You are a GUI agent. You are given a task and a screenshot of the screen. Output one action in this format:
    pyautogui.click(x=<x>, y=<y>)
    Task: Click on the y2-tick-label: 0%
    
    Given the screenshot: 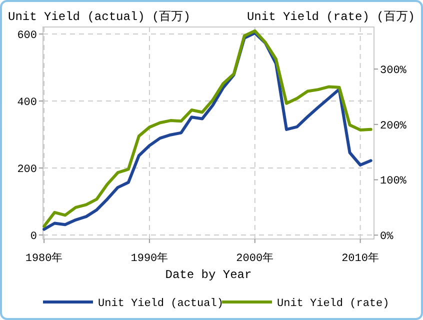 What is the action you would take?
    pyautogui.click(x=387, y=236)
    